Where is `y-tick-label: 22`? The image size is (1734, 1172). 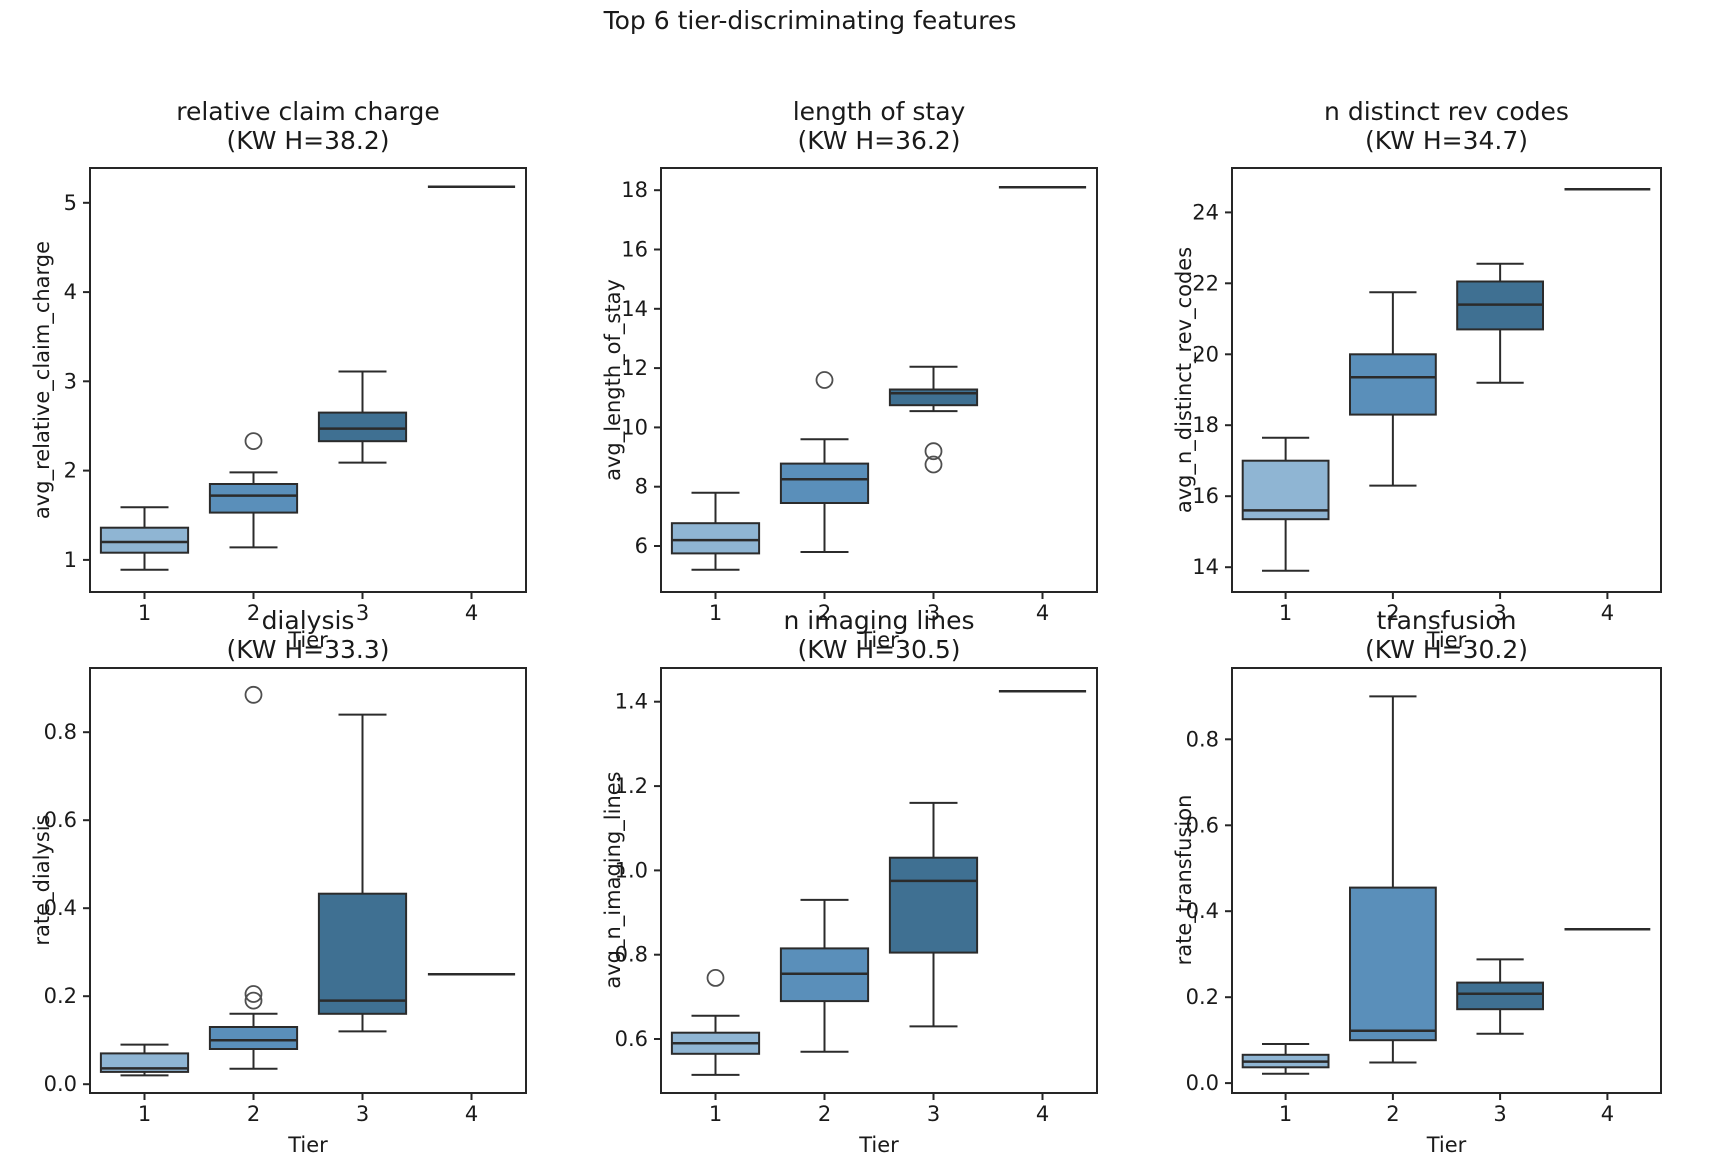 y-tick-label: 22 is located at coordinates (1205, 283).